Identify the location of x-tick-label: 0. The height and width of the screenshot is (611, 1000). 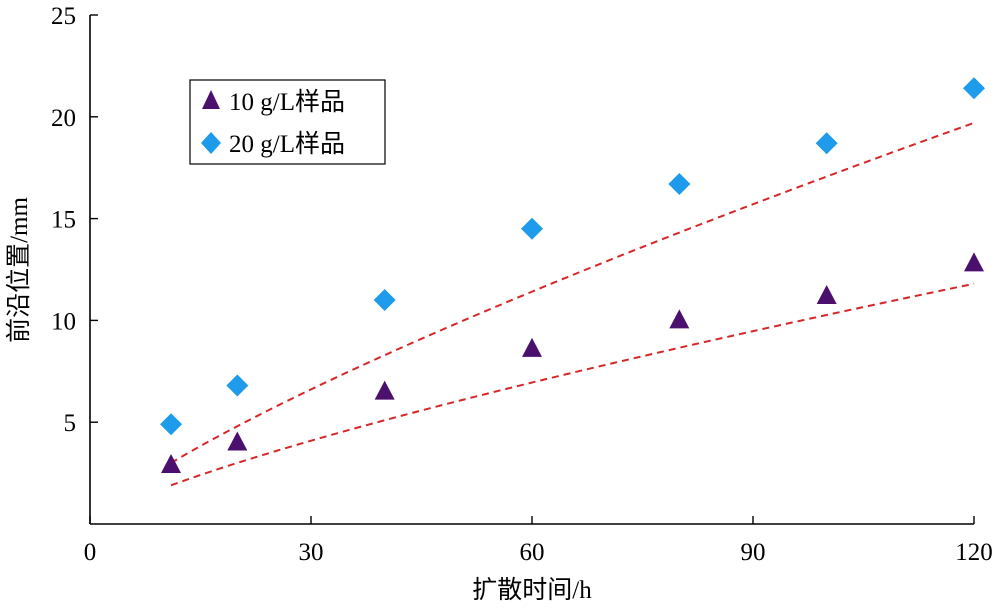
(90, 552).